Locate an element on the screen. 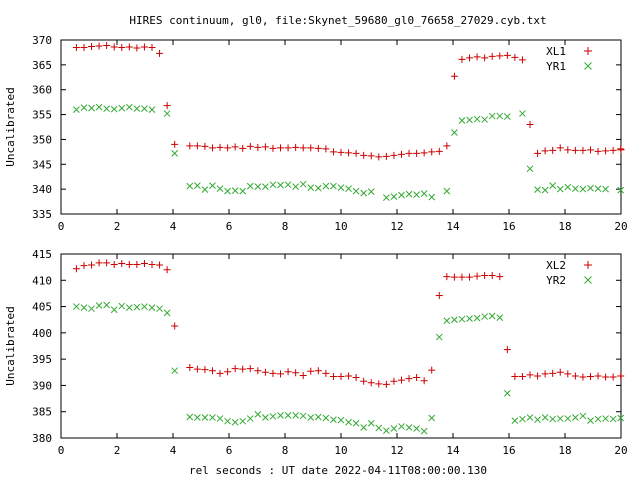 The width and height of the screenshot is (640, 485). legend-label: YR1 is located at coordinates (556, 66).